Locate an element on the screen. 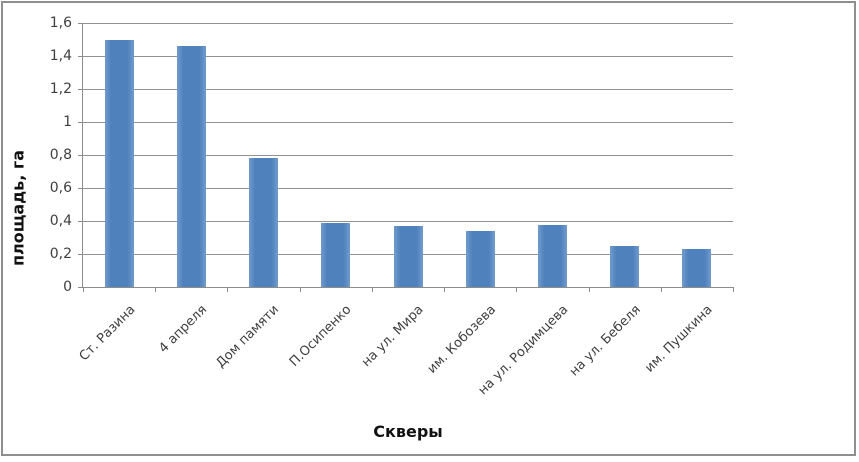 The image size is (859, 462). x-tick-label: им. Кобозева is located at coordinates (462, 339).